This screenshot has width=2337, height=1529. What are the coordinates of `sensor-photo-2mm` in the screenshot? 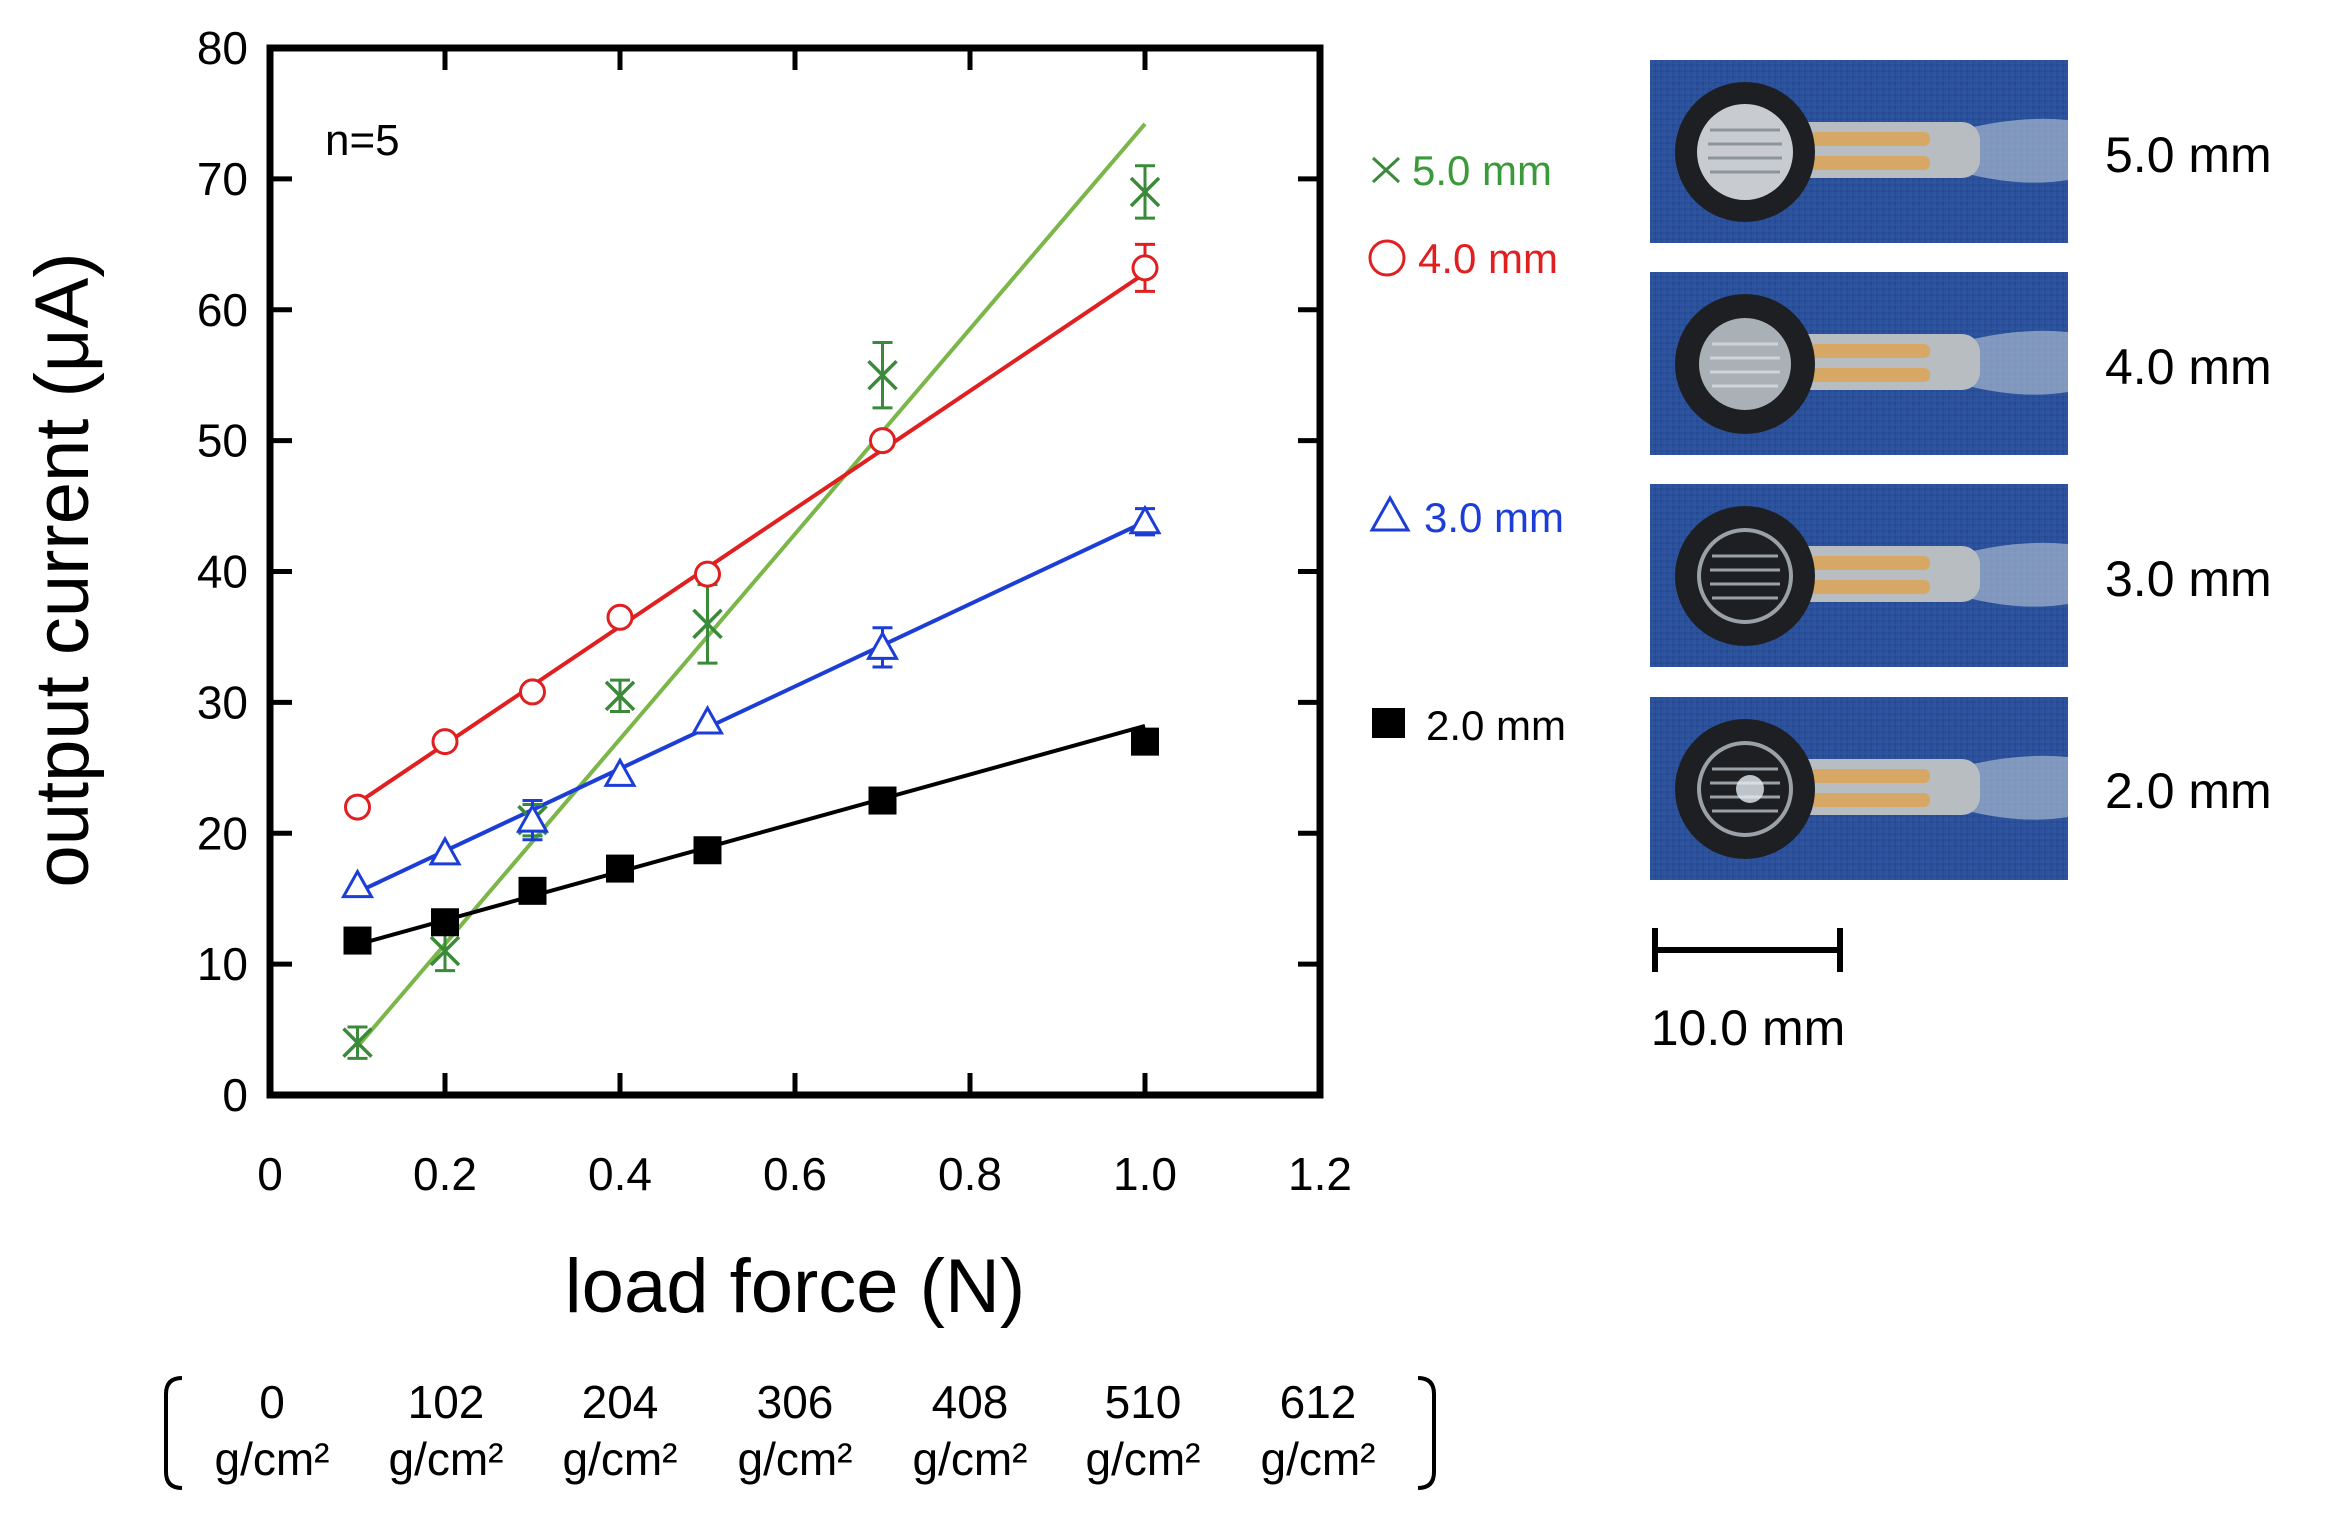 It's located at (1859, 788).